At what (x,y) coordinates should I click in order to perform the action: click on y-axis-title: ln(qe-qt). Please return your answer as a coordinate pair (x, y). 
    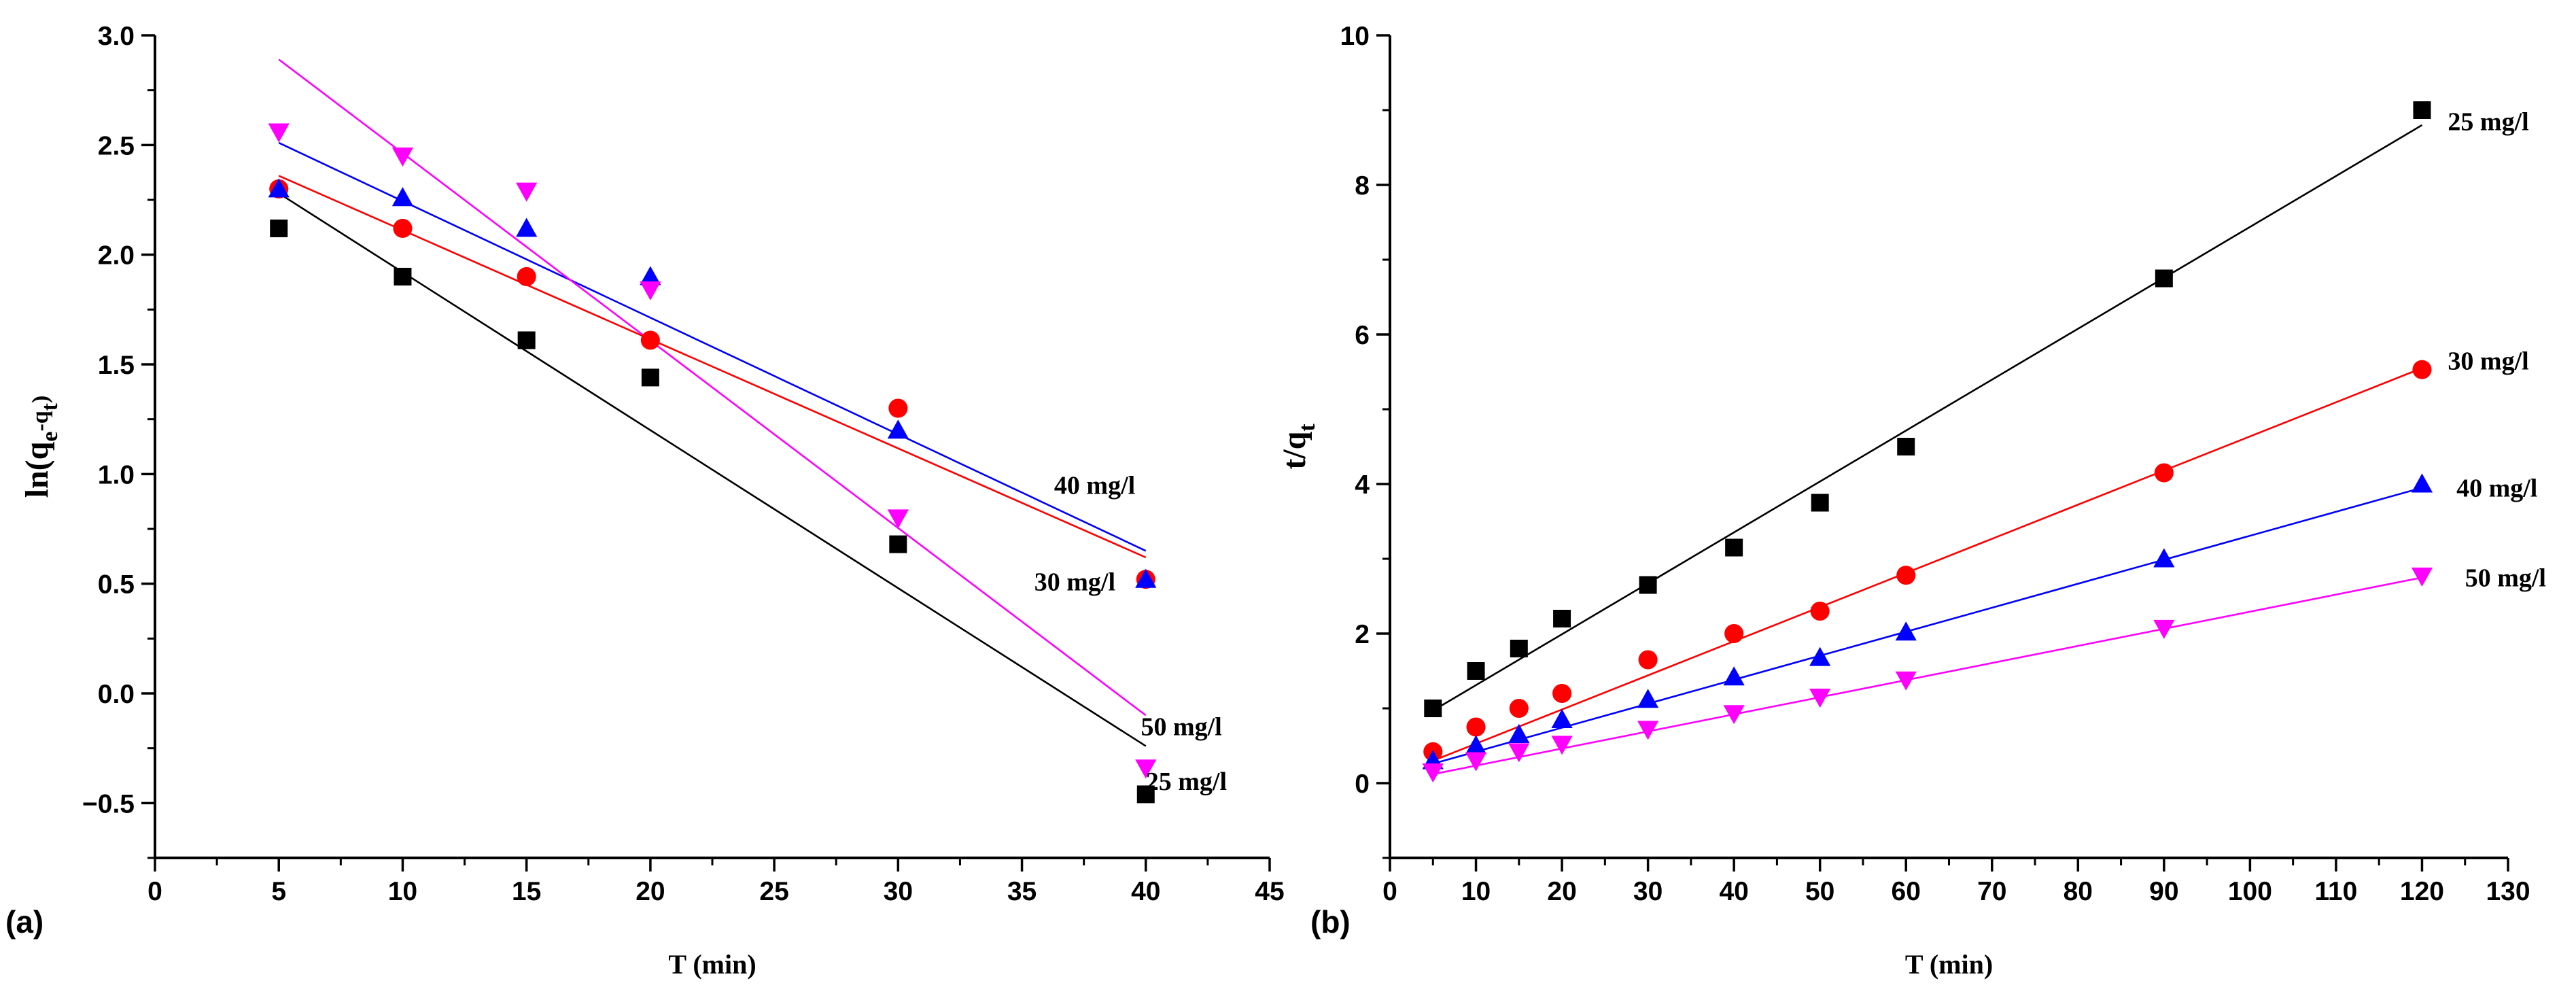
    Looking at the image, I should click on (41, 447).